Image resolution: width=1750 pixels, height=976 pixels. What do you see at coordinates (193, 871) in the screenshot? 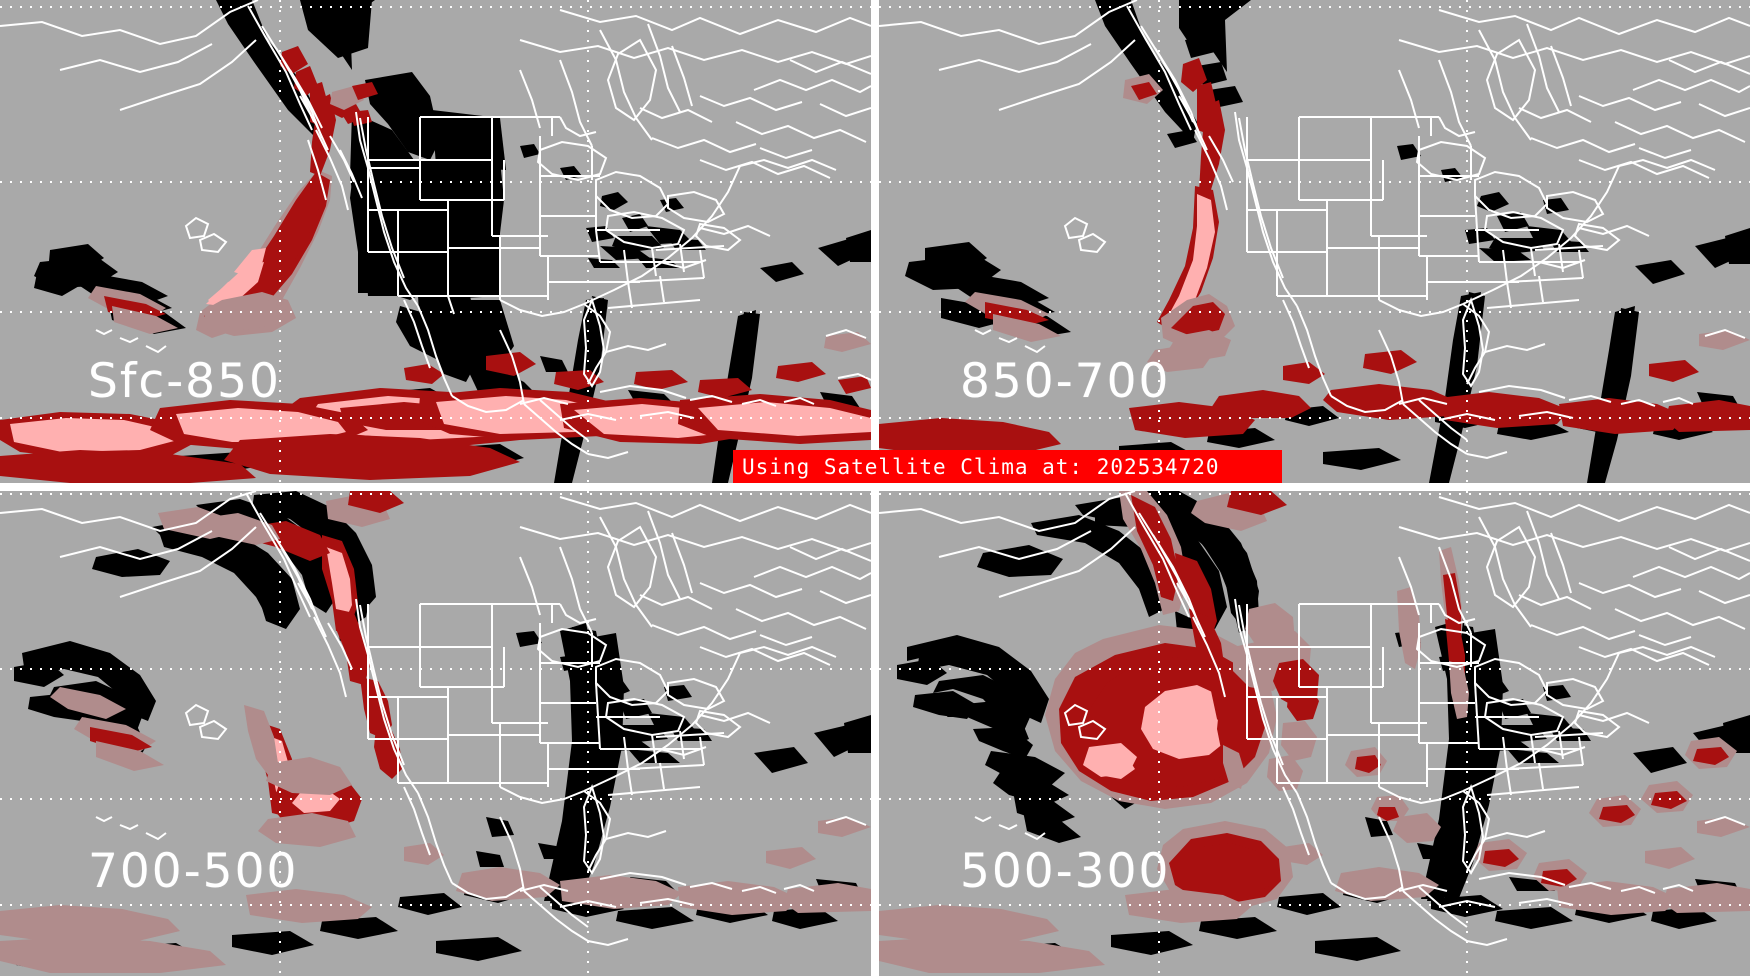
I see `panel-label-700-500: 700-500` at bounding box center [193, 871].